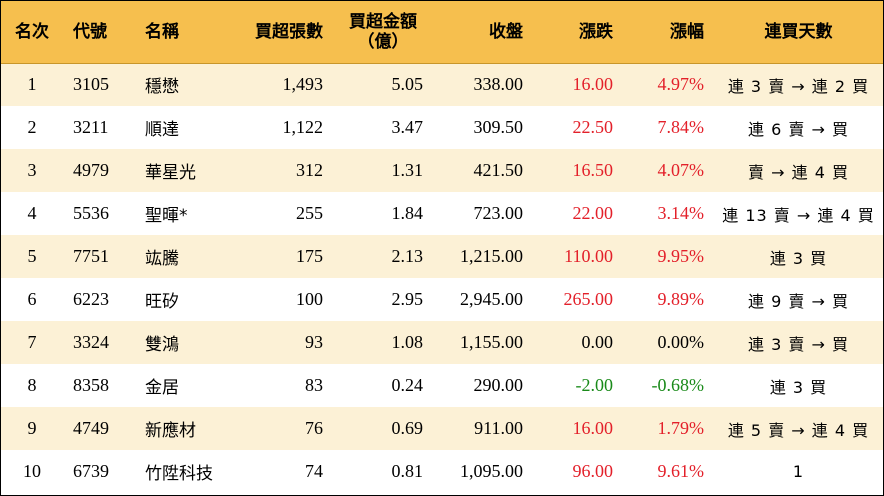 This screenshot has height=496, width=884. What do you see at coordinates (91, 84) in the screenshot?
I see `code-cell: 3105` at bounding box center [91, 84].